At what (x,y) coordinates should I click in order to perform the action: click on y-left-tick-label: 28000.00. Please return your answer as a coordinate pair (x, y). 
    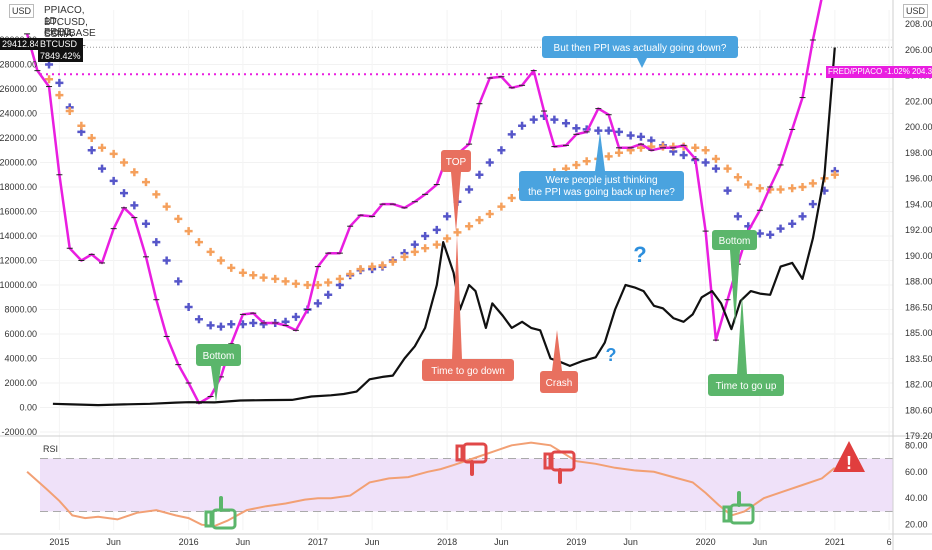
    Looking at the image, I should click on (18, 65).